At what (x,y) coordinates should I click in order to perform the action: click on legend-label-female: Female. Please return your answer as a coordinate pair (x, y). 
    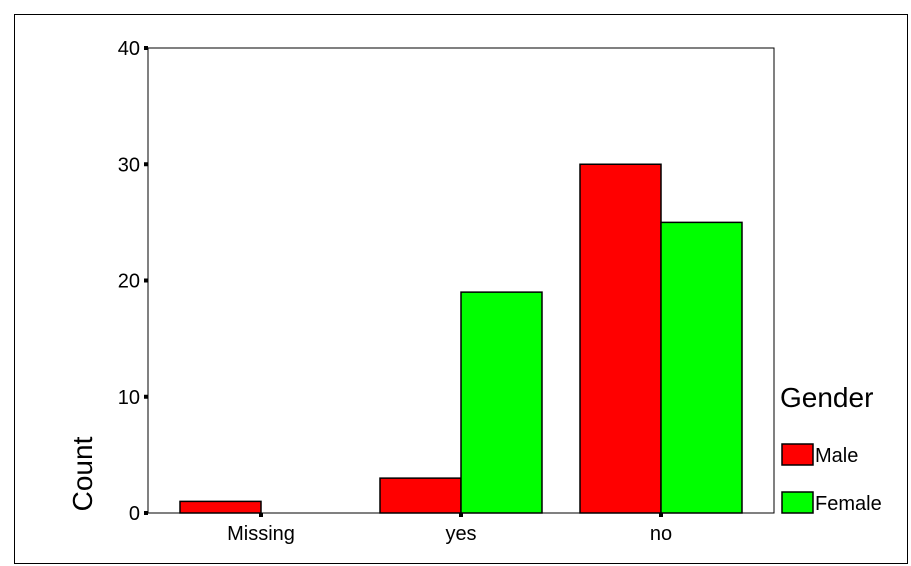
    Looking at the image, I should click on (848, 504).